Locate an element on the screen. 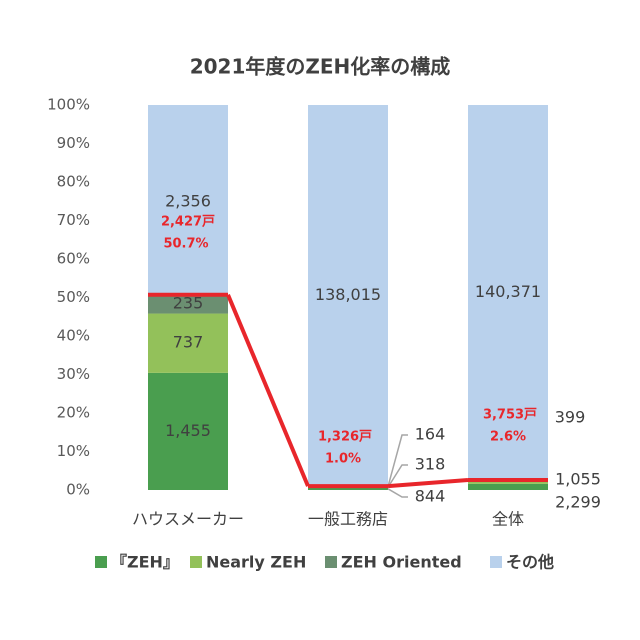  data-label: 235 is located at coordinates (188, 303).